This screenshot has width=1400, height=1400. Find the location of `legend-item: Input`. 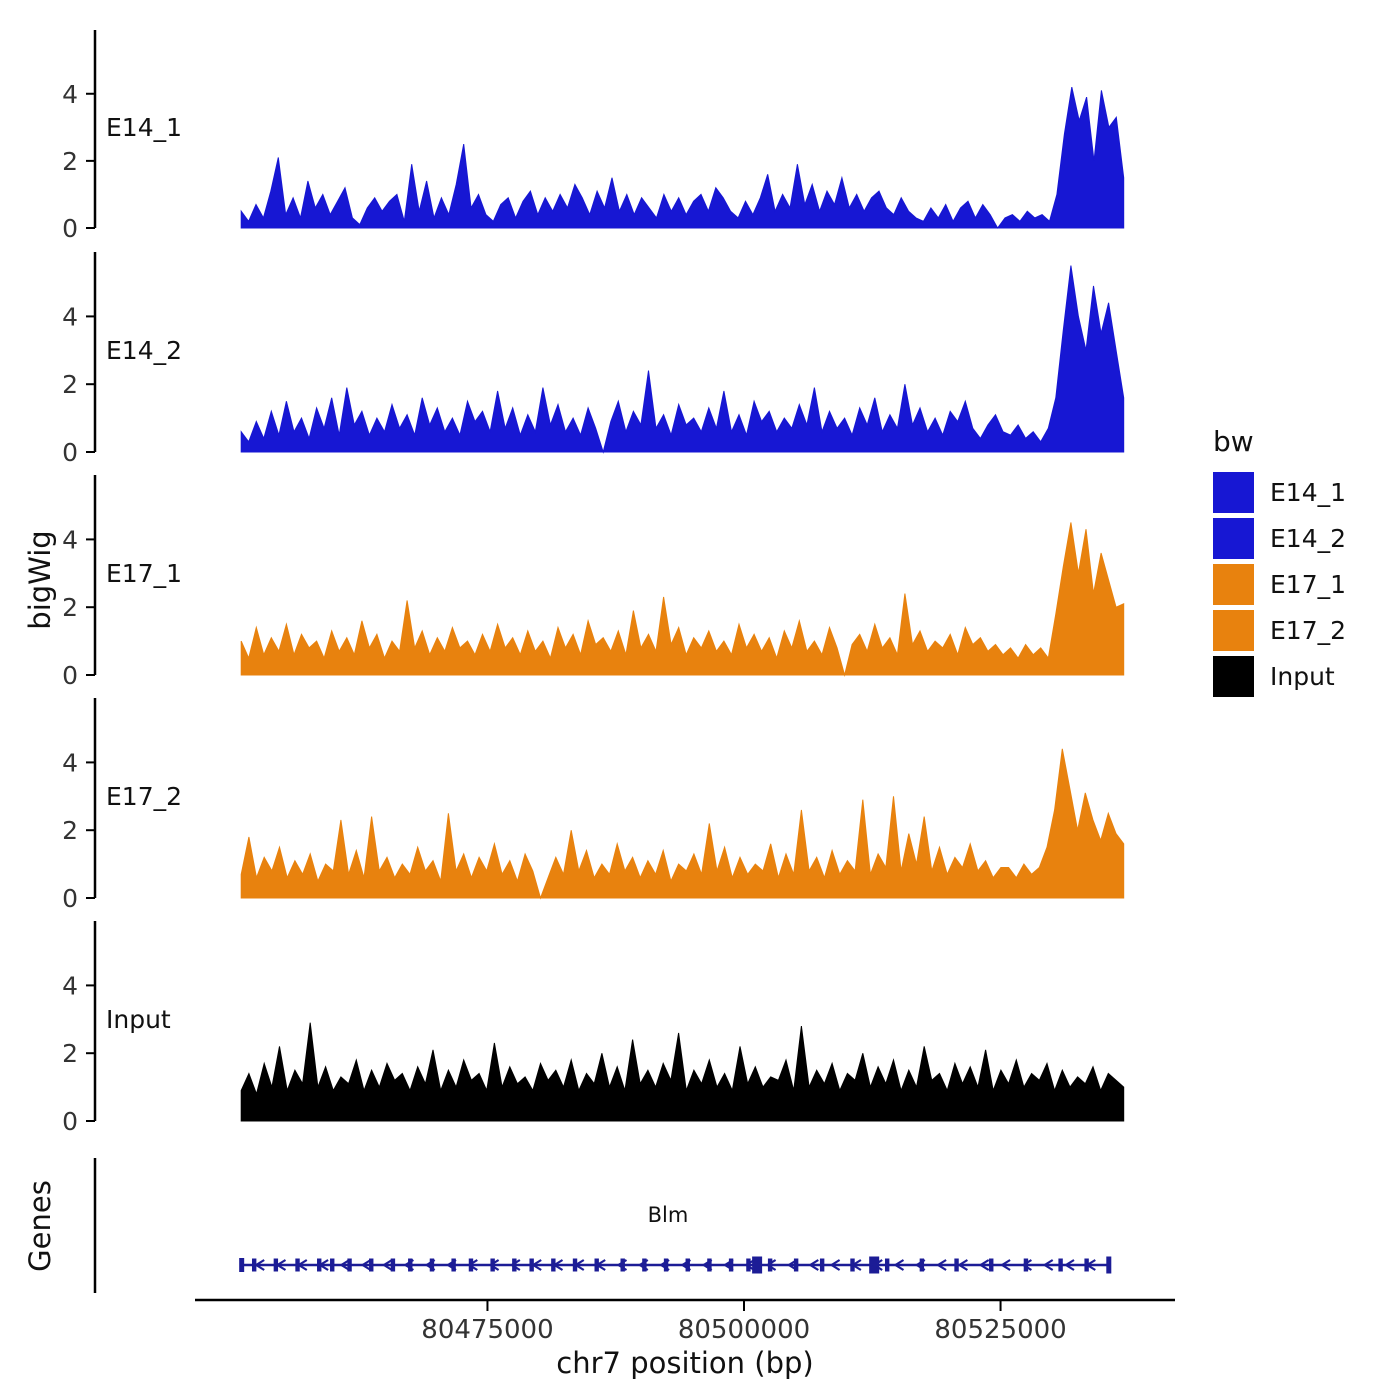

legend-item: Input is located at coordinates (1279, 676).